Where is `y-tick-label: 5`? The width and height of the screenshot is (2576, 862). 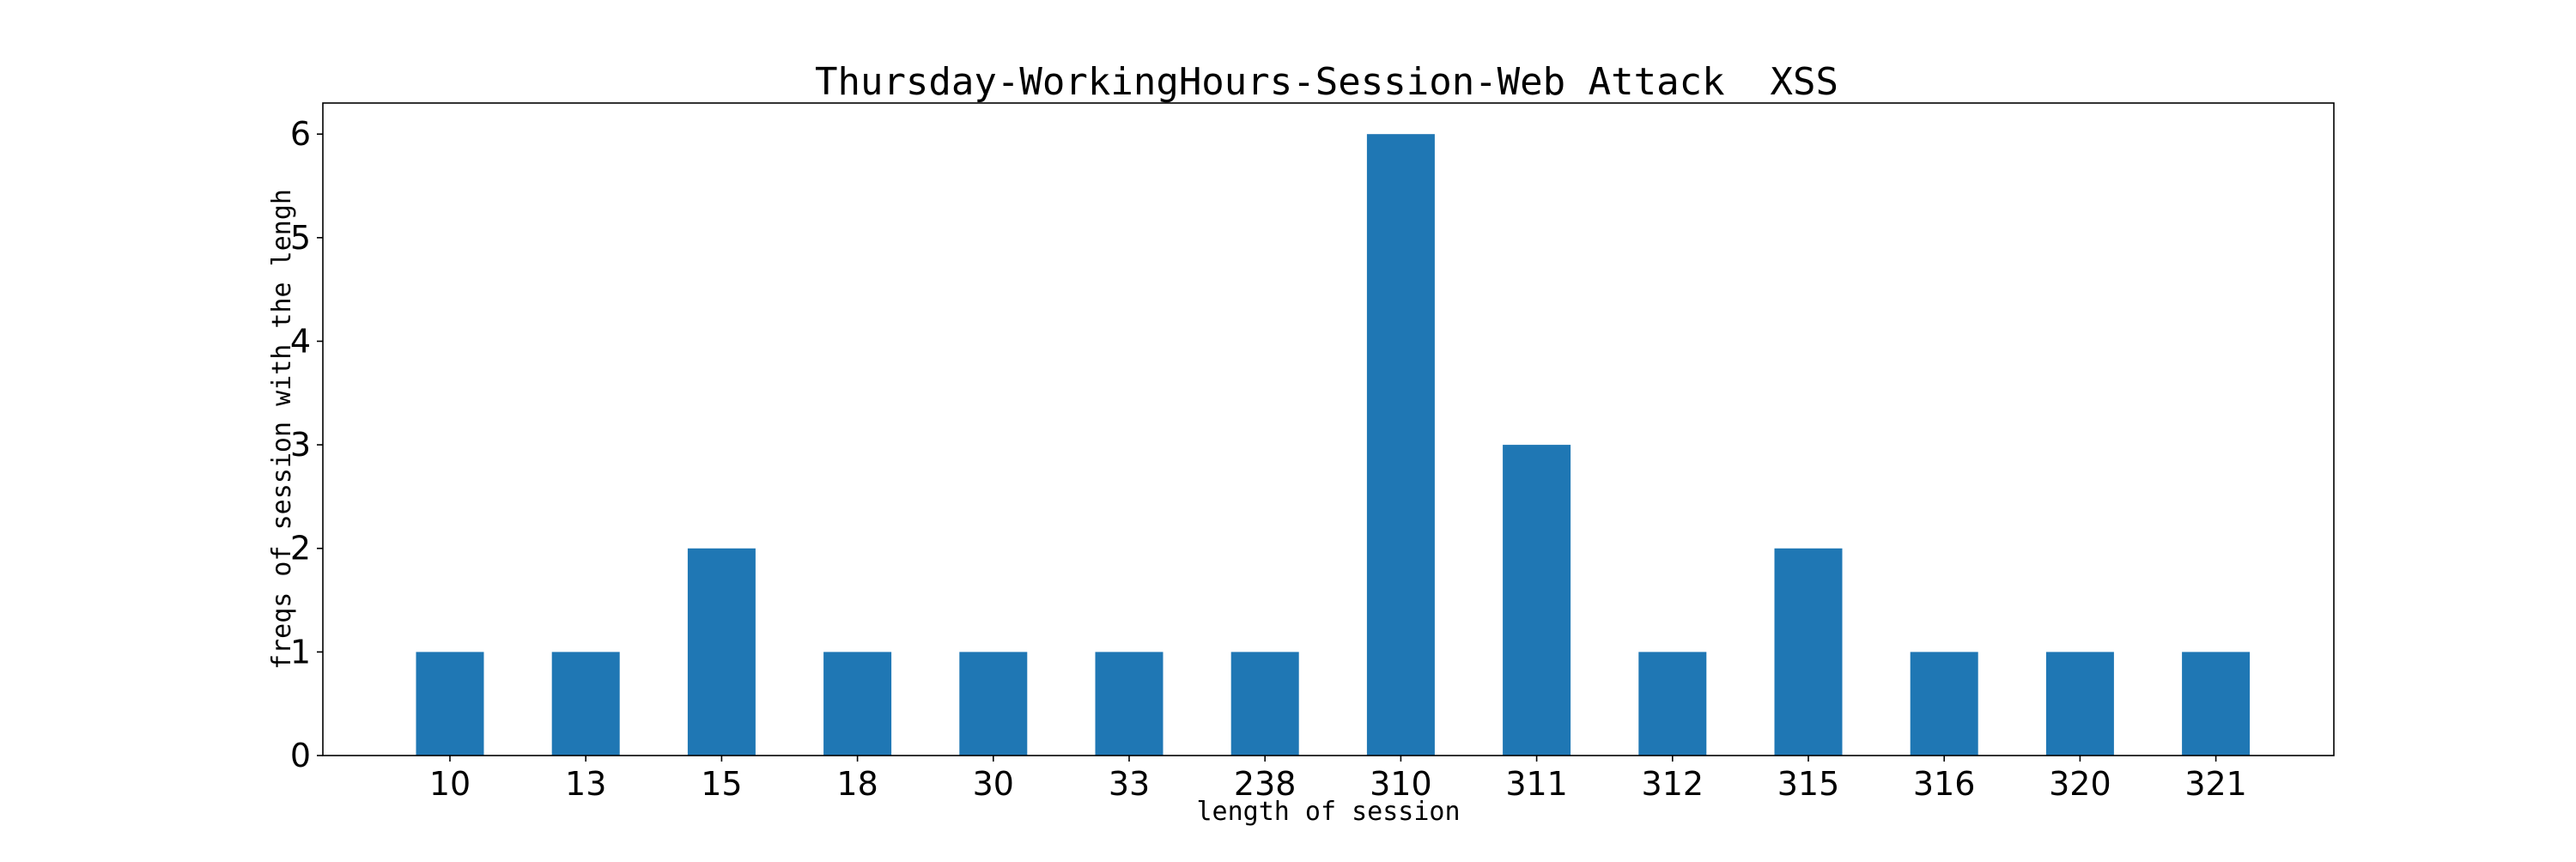 y-tick-label: 5 is located at coordinates (301, 238).